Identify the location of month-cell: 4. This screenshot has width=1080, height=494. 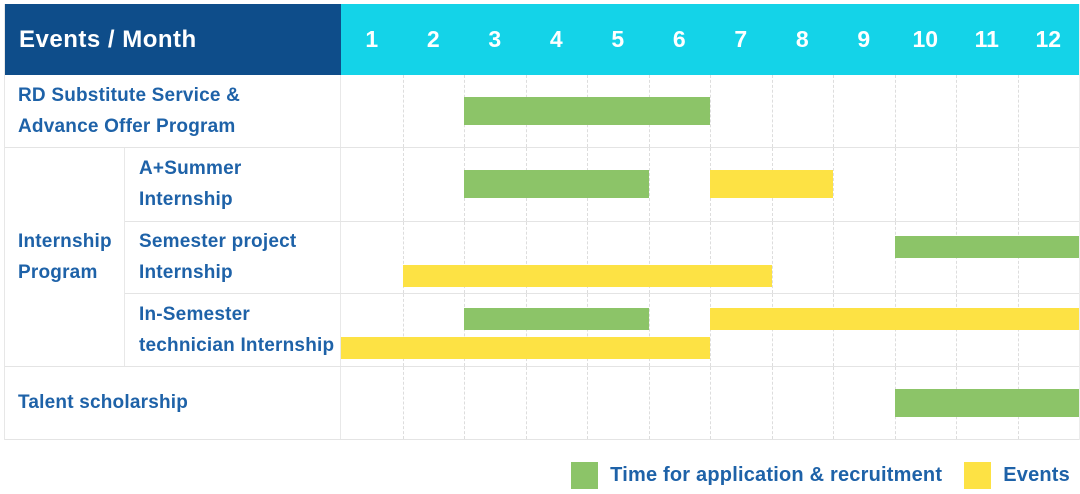
(556, 39).